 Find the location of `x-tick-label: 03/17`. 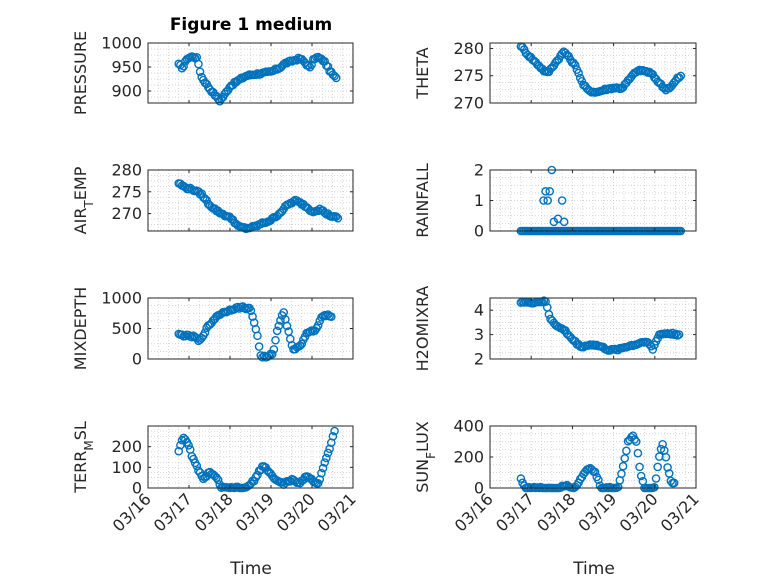

x-tick-label: 03/17 is located at coordinates (173, 512).